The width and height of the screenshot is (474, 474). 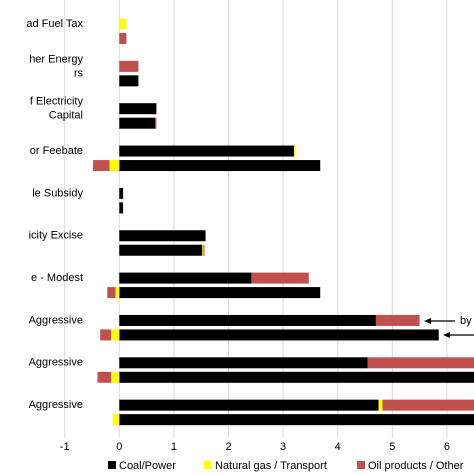 What do you see at coordinates (65, 447) in the screenshot?
I see `x-tick-label: -1` at bounding box center [65, 447].